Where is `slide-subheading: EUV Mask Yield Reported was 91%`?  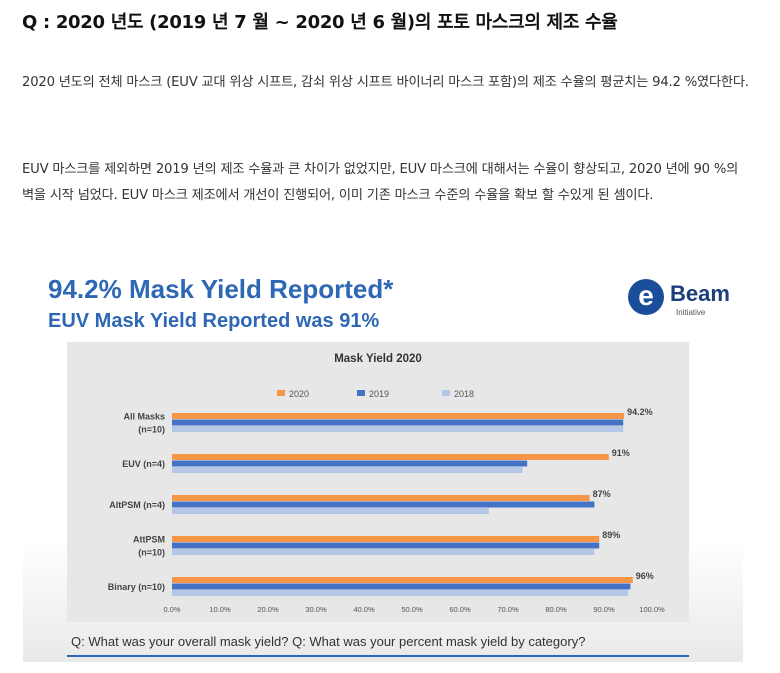
slide-subheading: EUV Mask Yield Reported was 91% is located at coordinates (214, 321).